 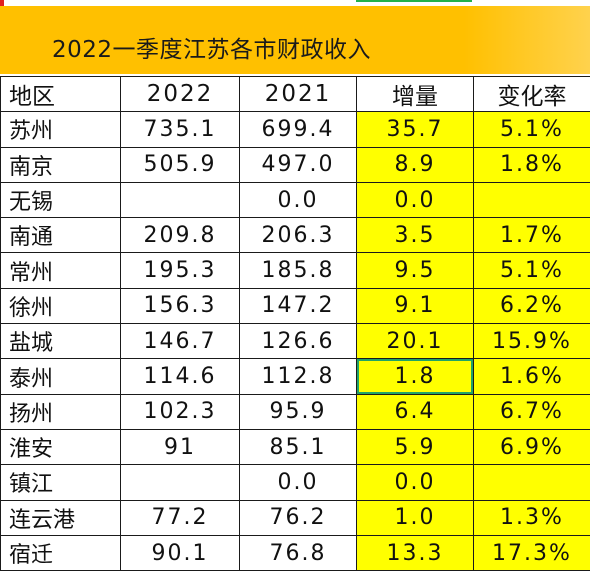 What do you see at coordinates (415, 341) in the screenshot?
I see `cell-delta: 20.1` at bounding box center [415, 341].